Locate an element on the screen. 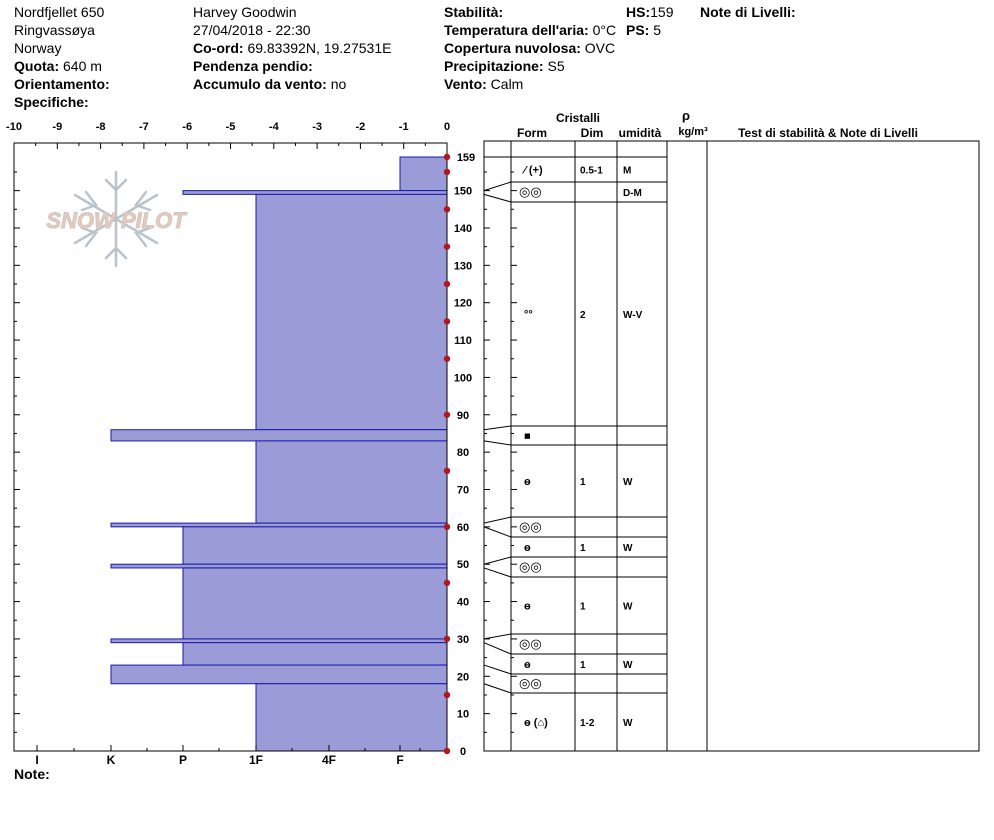 The height and width of the screenshot is (840, 994). grain-form: °° is located at coordinates (528, 315).